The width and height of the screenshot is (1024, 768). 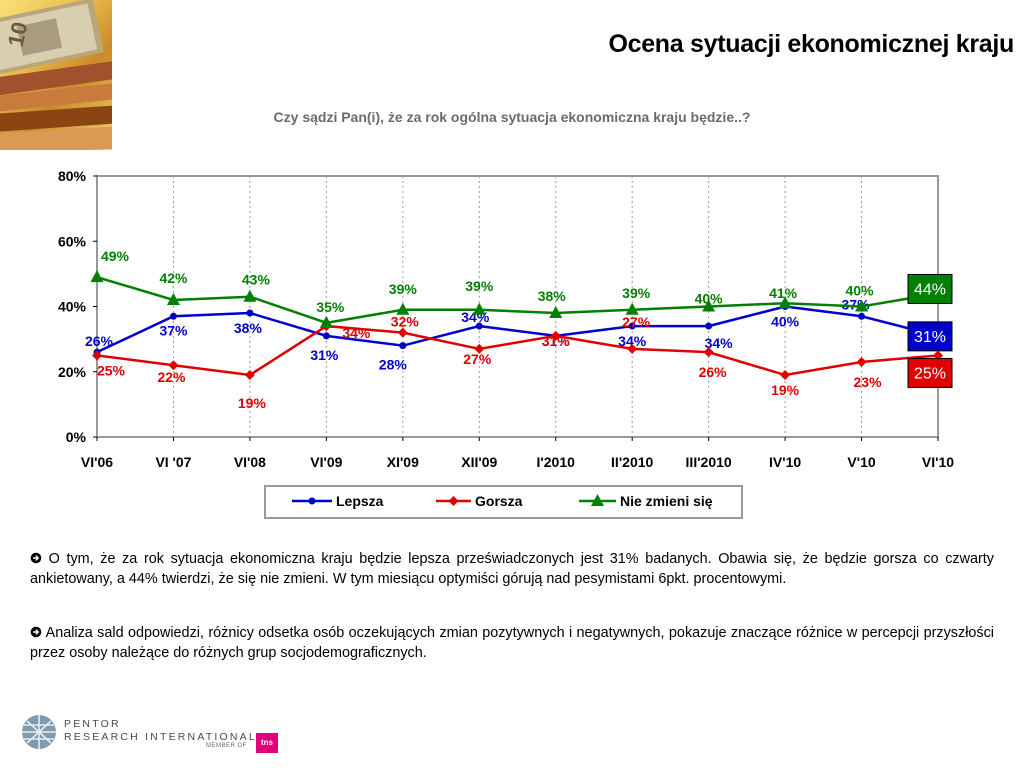 What do you see at coordinates (111, 370) in the screenshot?
I see `data-label: 25%` at bounding box center [111, 370].